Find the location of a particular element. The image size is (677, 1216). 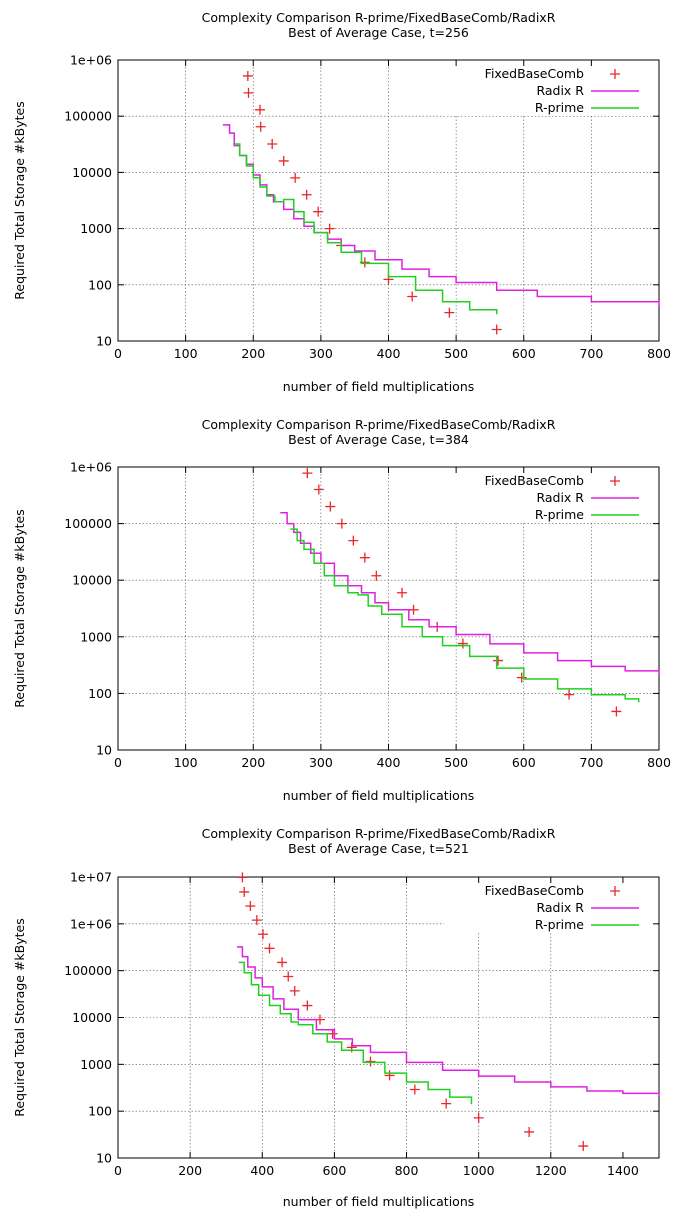

x-tick-label: 300 is located at coordinates (321, 353).